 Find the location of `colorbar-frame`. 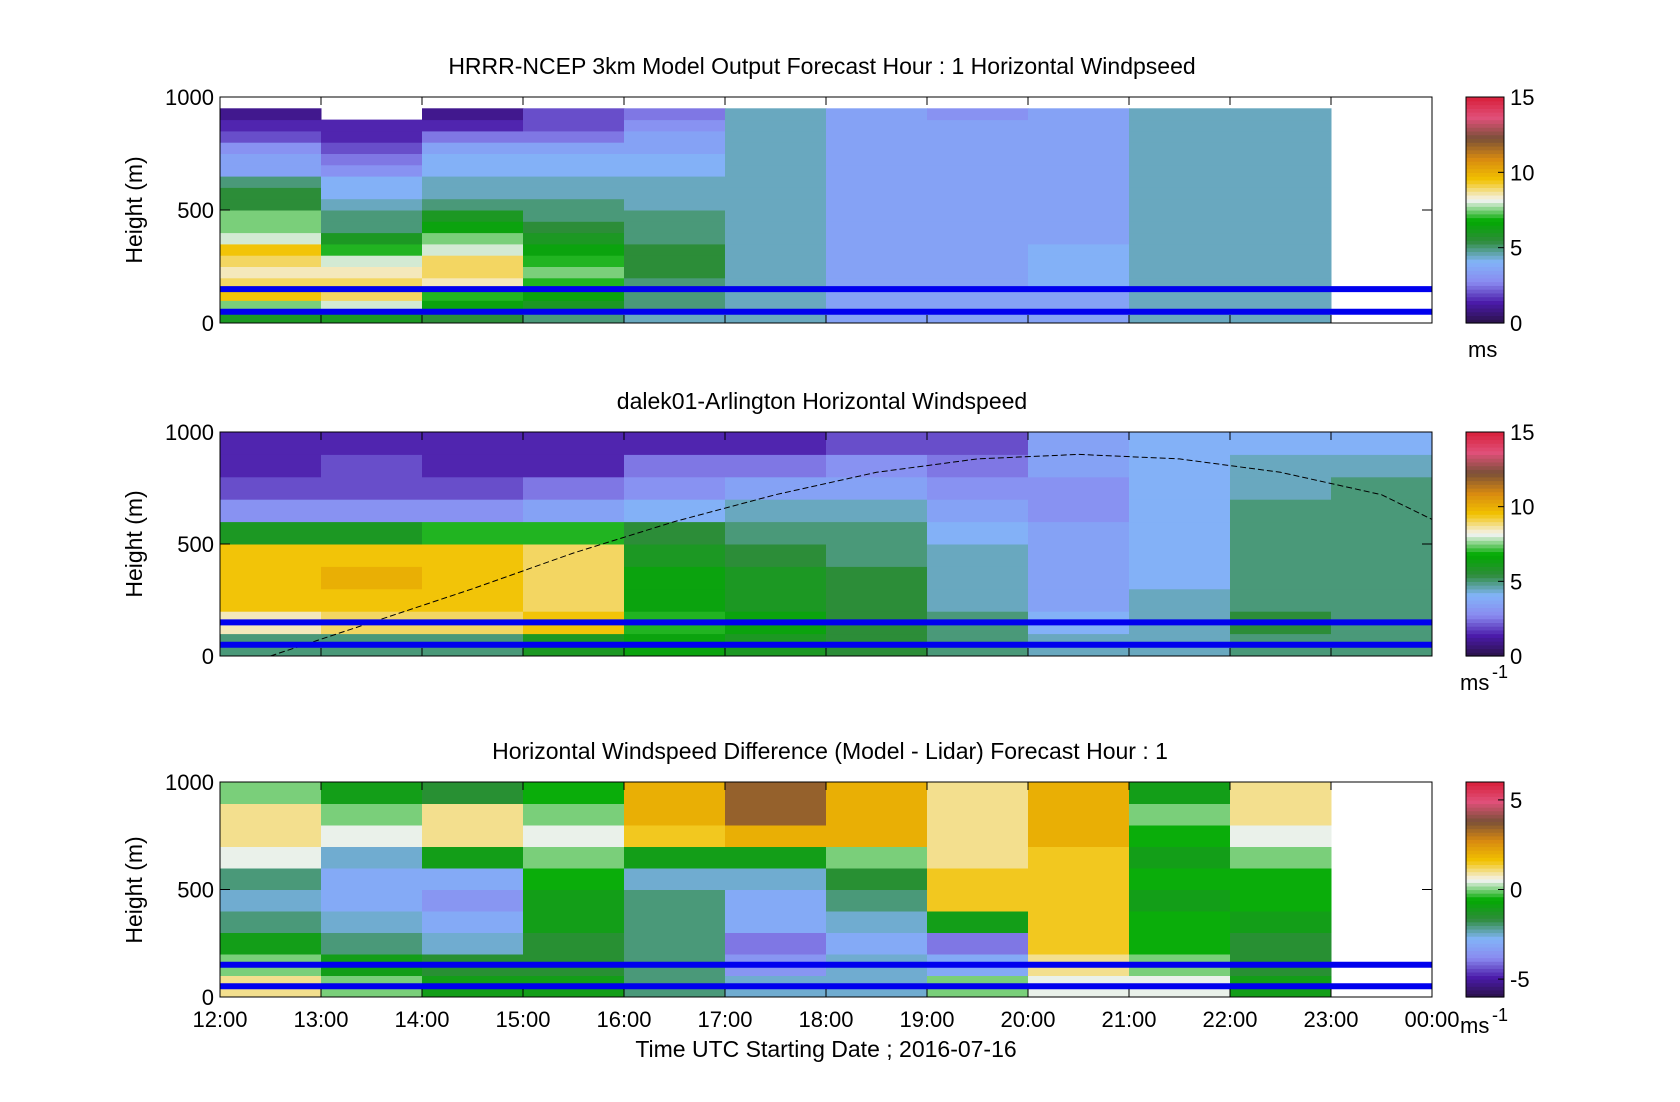

colorbar-frame is located at coordinates (1485, 210).